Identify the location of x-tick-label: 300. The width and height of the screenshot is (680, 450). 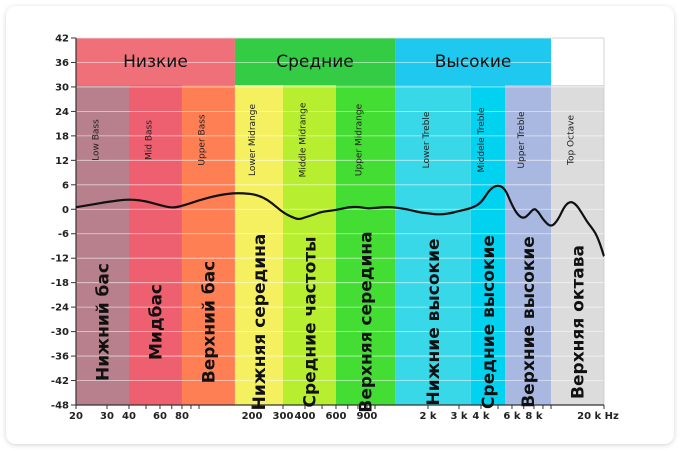
(283, 416).